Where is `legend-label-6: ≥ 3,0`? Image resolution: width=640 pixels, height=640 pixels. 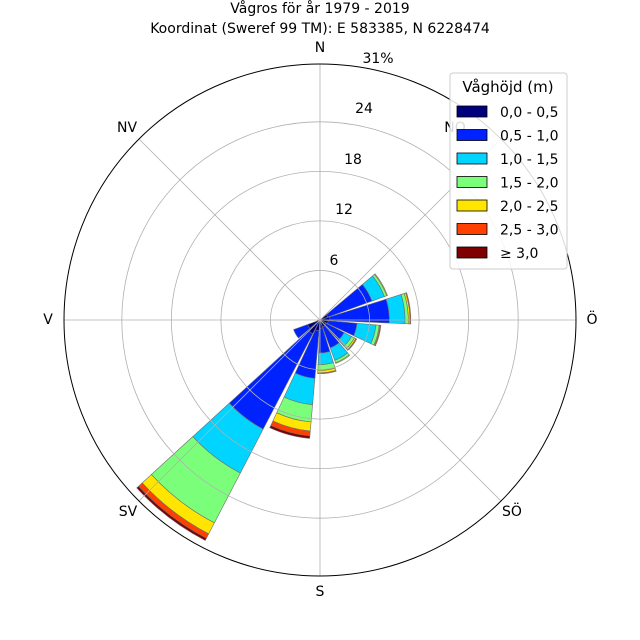
legend-label-6: ≥ 3,0 is located at coordinates (519, 254).